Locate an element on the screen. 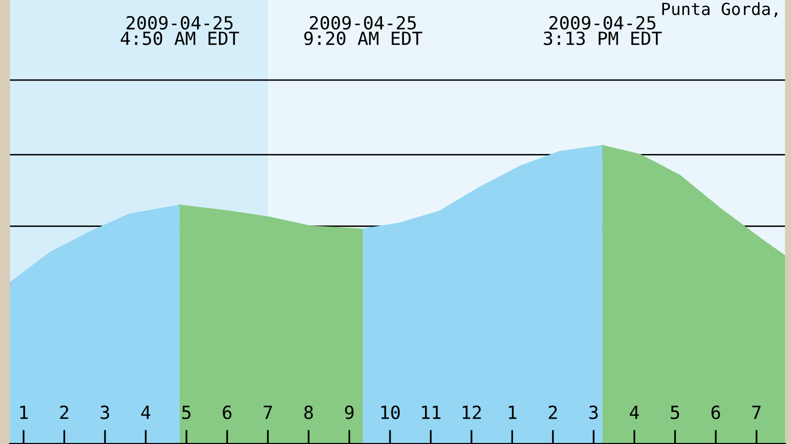 This screenshot has width=791, height=444. x-tick-label: 12 is located at coordinates (471, 412).